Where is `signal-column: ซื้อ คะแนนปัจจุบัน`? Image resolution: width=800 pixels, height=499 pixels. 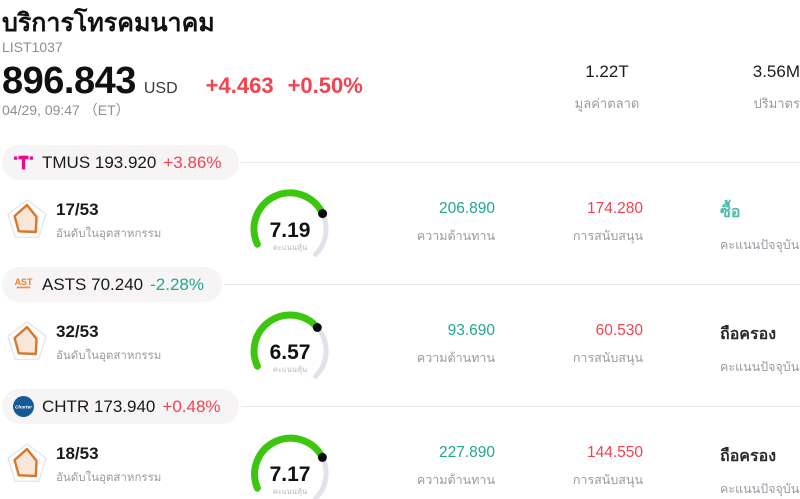
signal-column: ซื้อ คะแนนปัจจุบัน is located at coordinates (760, 226).